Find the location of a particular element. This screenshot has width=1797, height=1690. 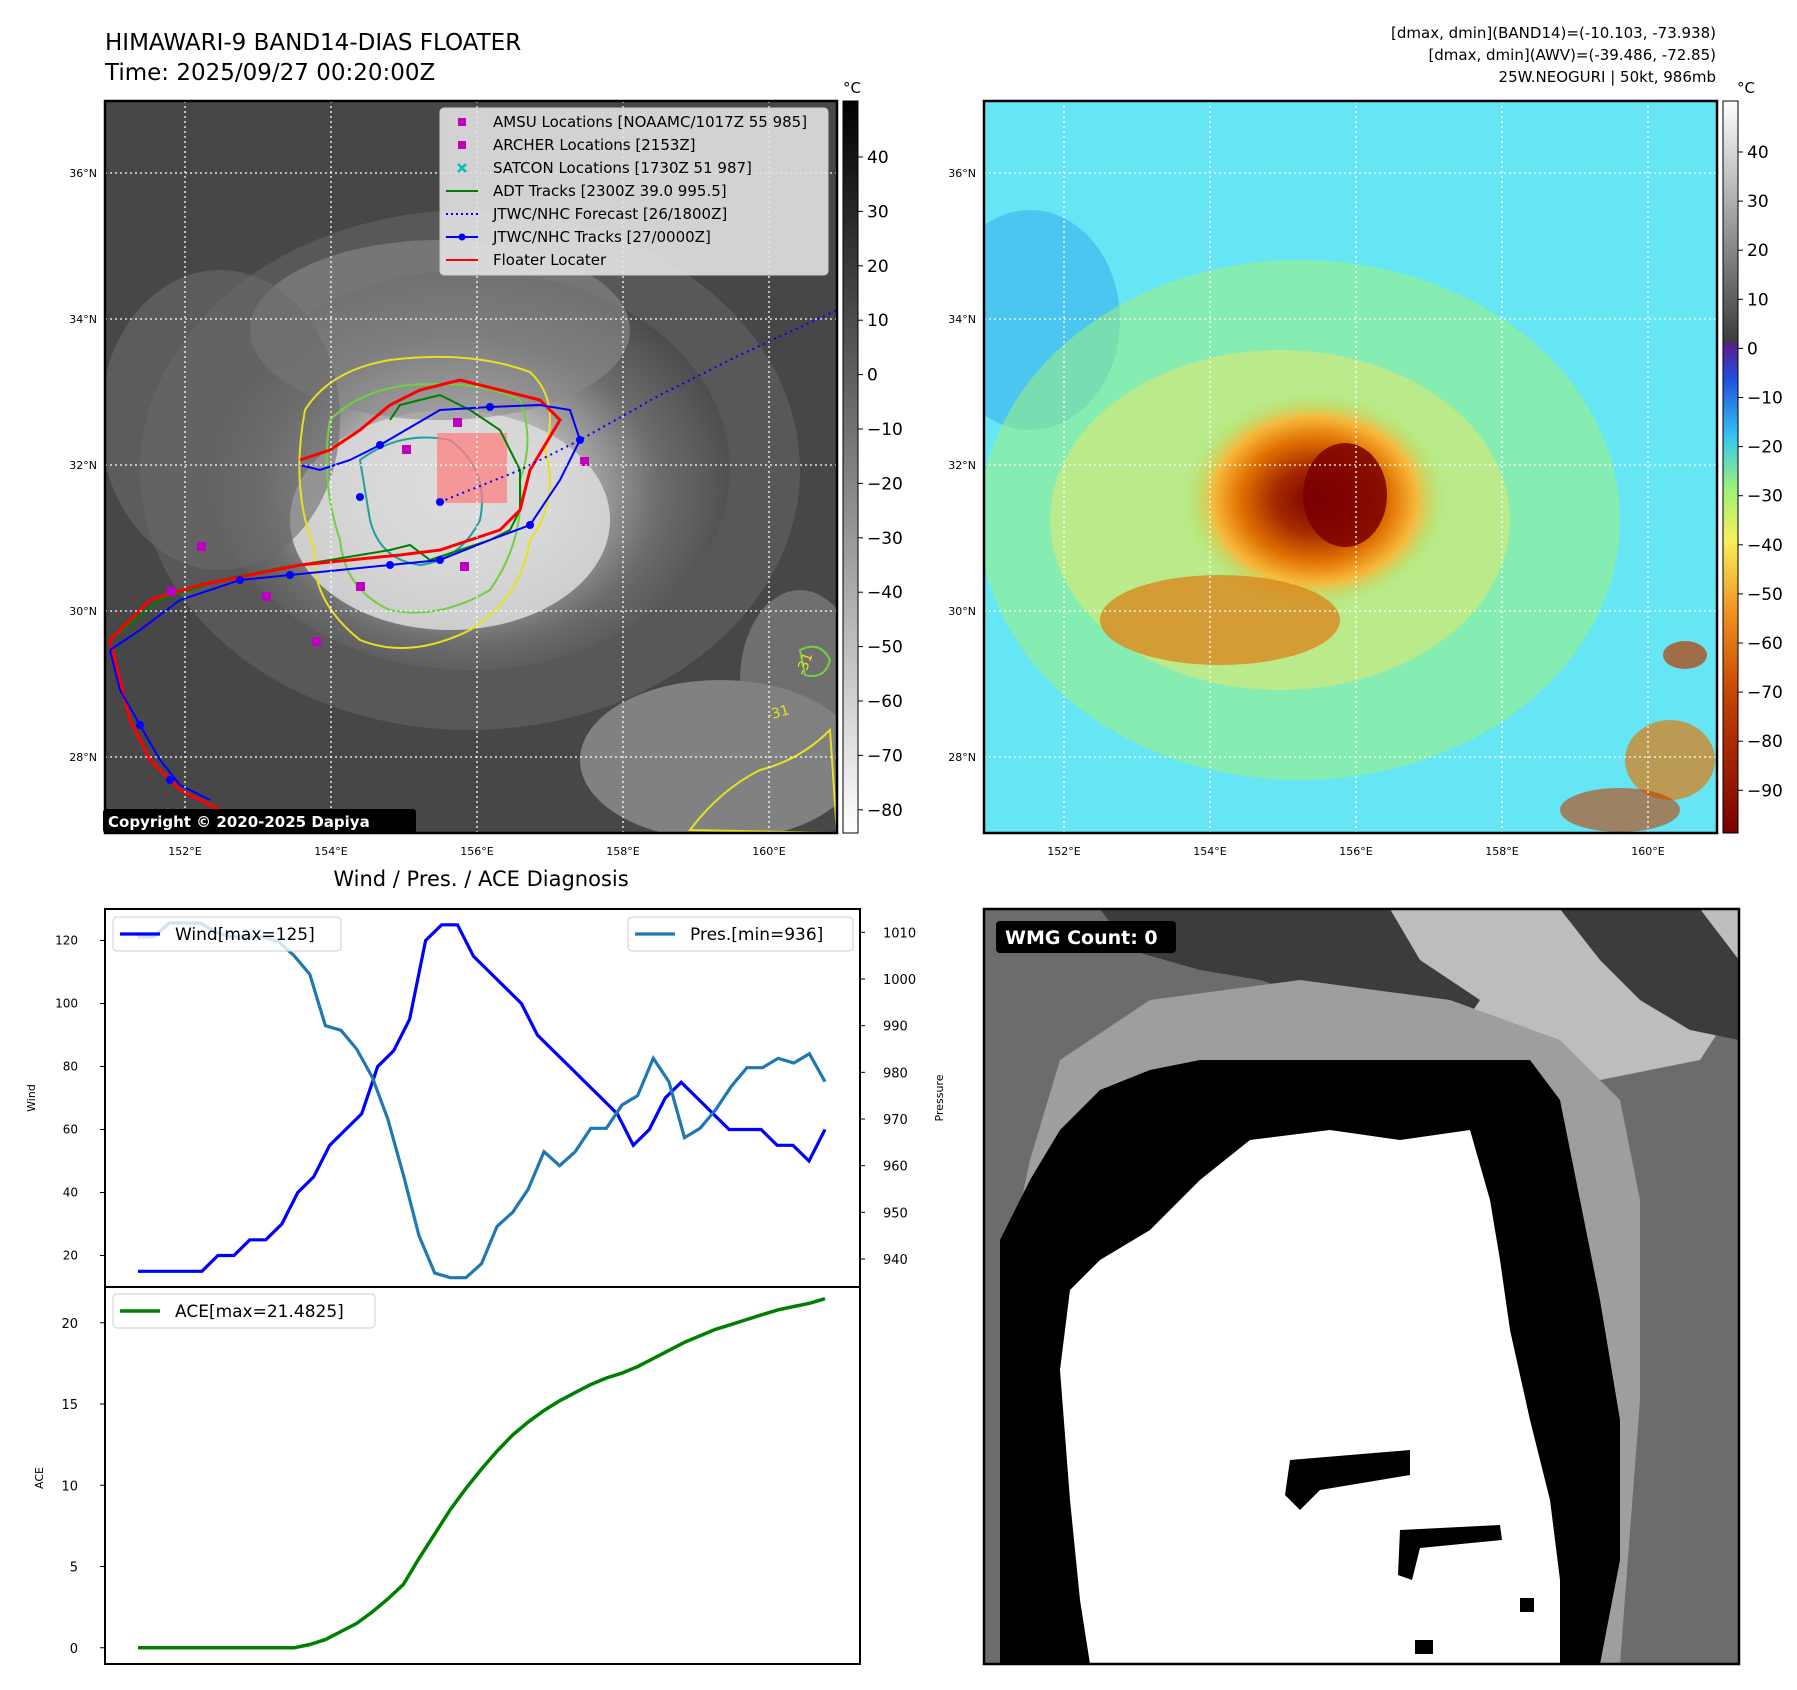

ir-contour-green is located at coordinates (427, 498).